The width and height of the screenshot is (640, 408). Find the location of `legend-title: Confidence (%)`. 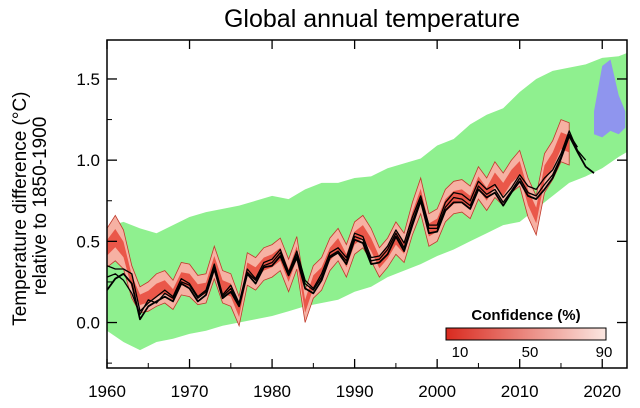

legend-title: Confidence (%) is located at coordinates (525, 315).